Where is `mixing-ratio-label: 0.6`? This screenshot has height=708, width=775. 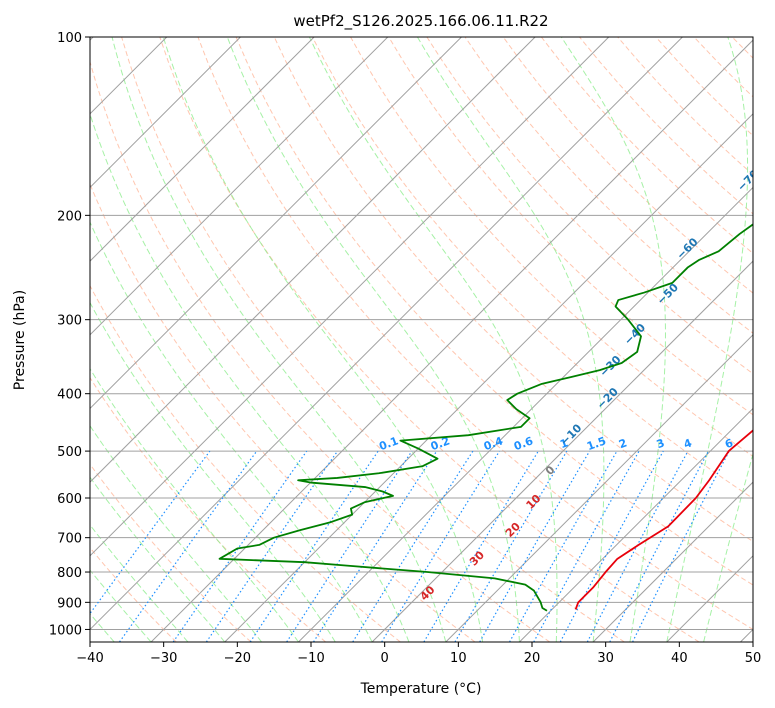 mixing-ratio-label: 0.6 is located at coordinates (523, 443).